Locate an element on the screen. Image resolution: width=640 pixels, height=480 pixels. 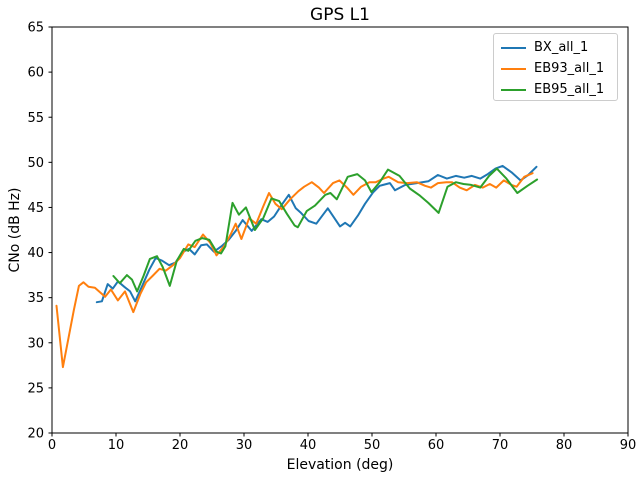
x-tick-label: 0 is located at coordinates (52, 445).